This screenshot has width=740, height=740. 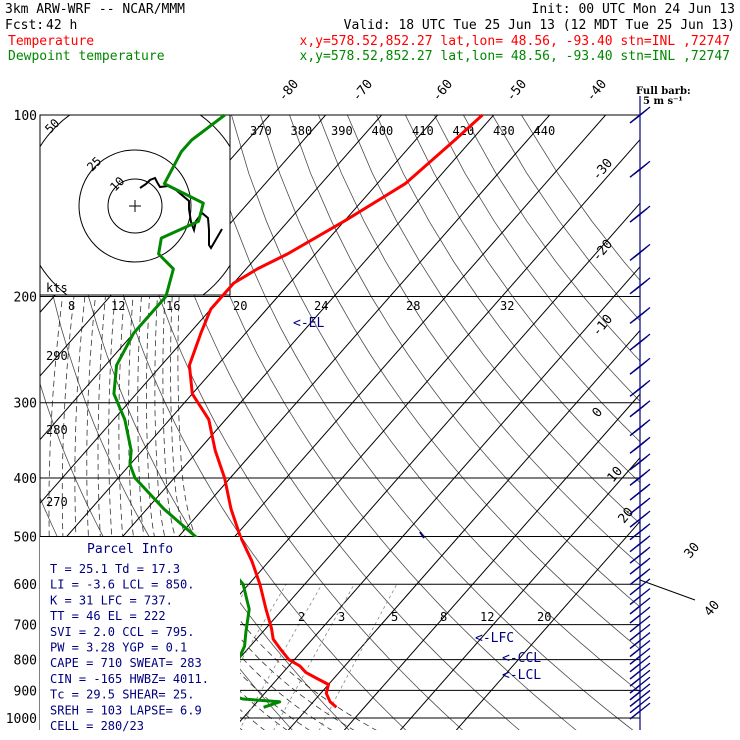 What do you see at coordinates (21, 418) in the screenshot?
I see `pressure-axis: 100 200 300 400 500 600 700 800 900 1000` at bounding box center [21, 418].